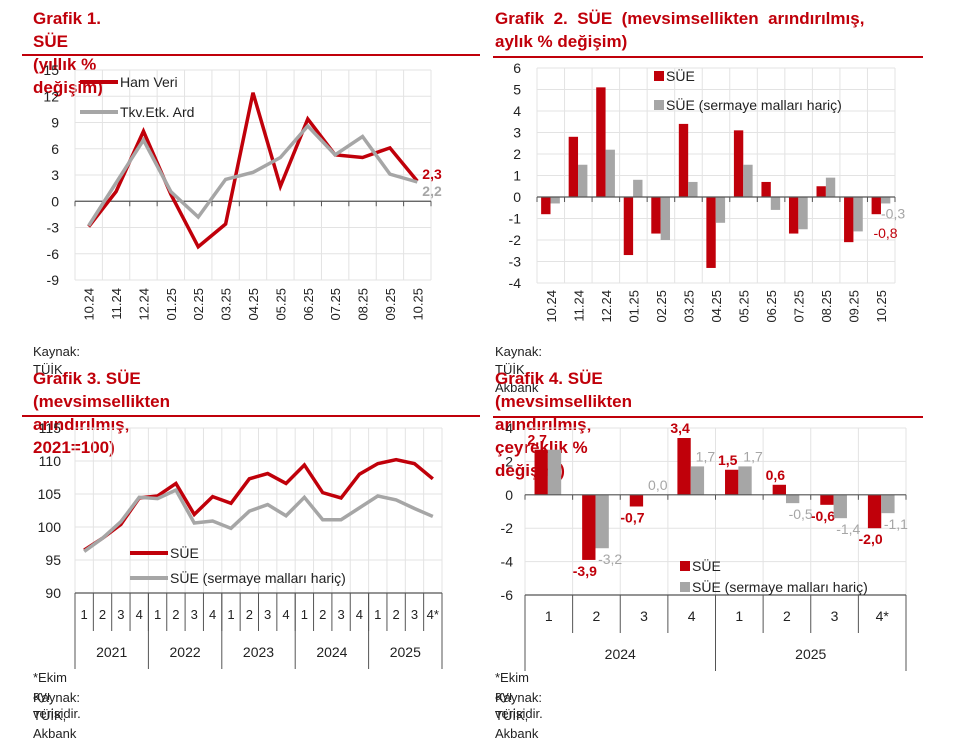 The height and width of the screenshot is (743, 960). I want to click on y-tick-label: 0, so click(509, 495).